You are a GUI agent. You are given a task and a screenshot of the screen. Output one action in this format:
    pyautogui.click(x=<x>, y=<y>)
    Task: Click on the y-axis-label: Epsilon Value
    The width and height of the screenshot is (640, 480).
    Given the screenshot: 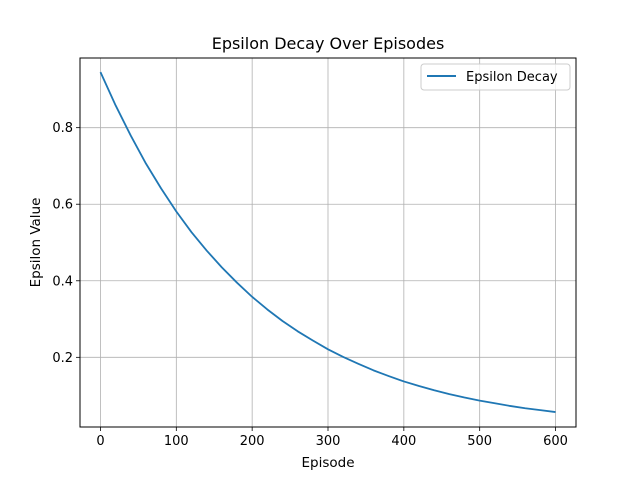 What is the action you would take?
    pyautogui.click(x=36, y=243)
    